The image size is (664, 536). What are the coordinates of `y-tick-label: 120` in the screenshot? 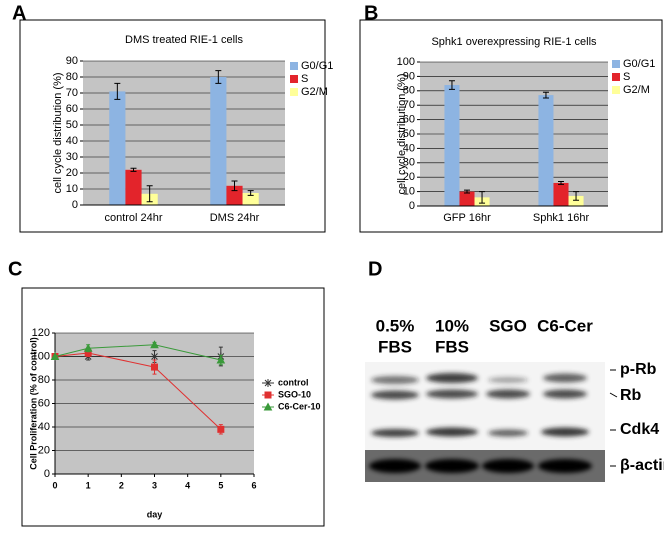 It's located at (41, 333).